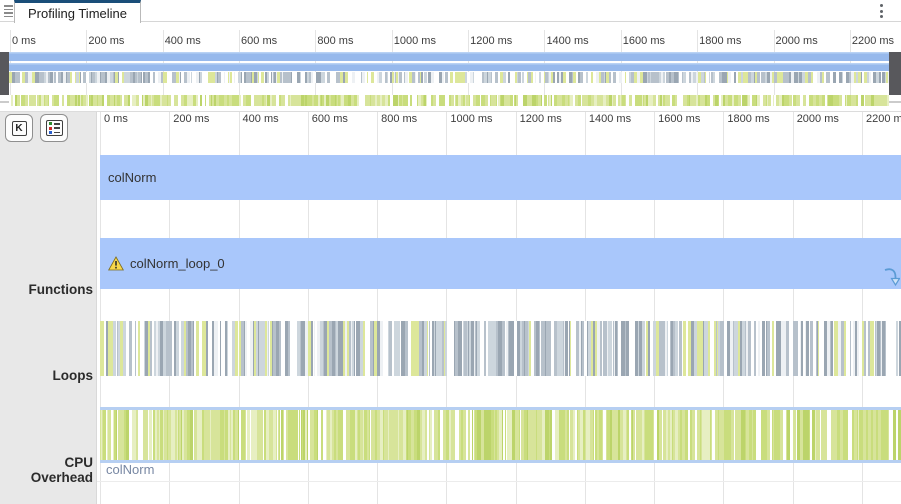 Image resolution: width=901 pixels, height=504 pixels. I want to click on tab-title: Profiling Timeline, so click(77, 13).